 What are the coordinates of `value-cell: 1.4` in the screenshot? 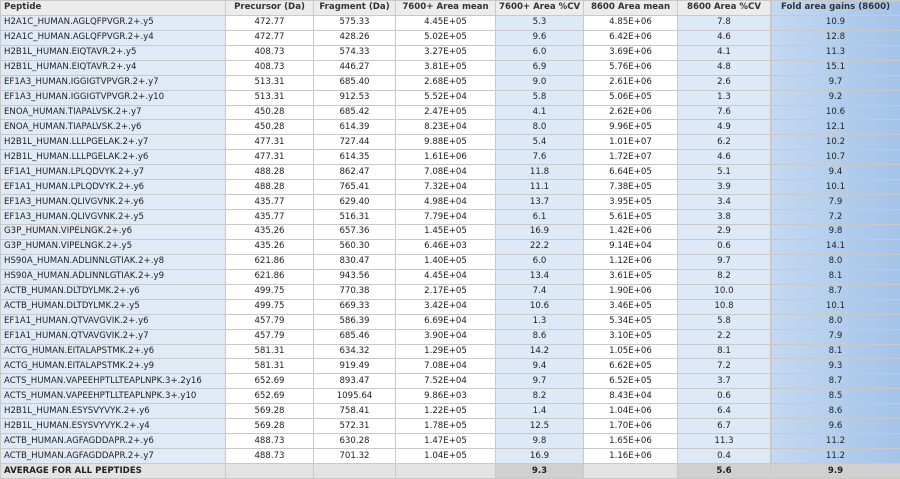 It's located at (539, 411).